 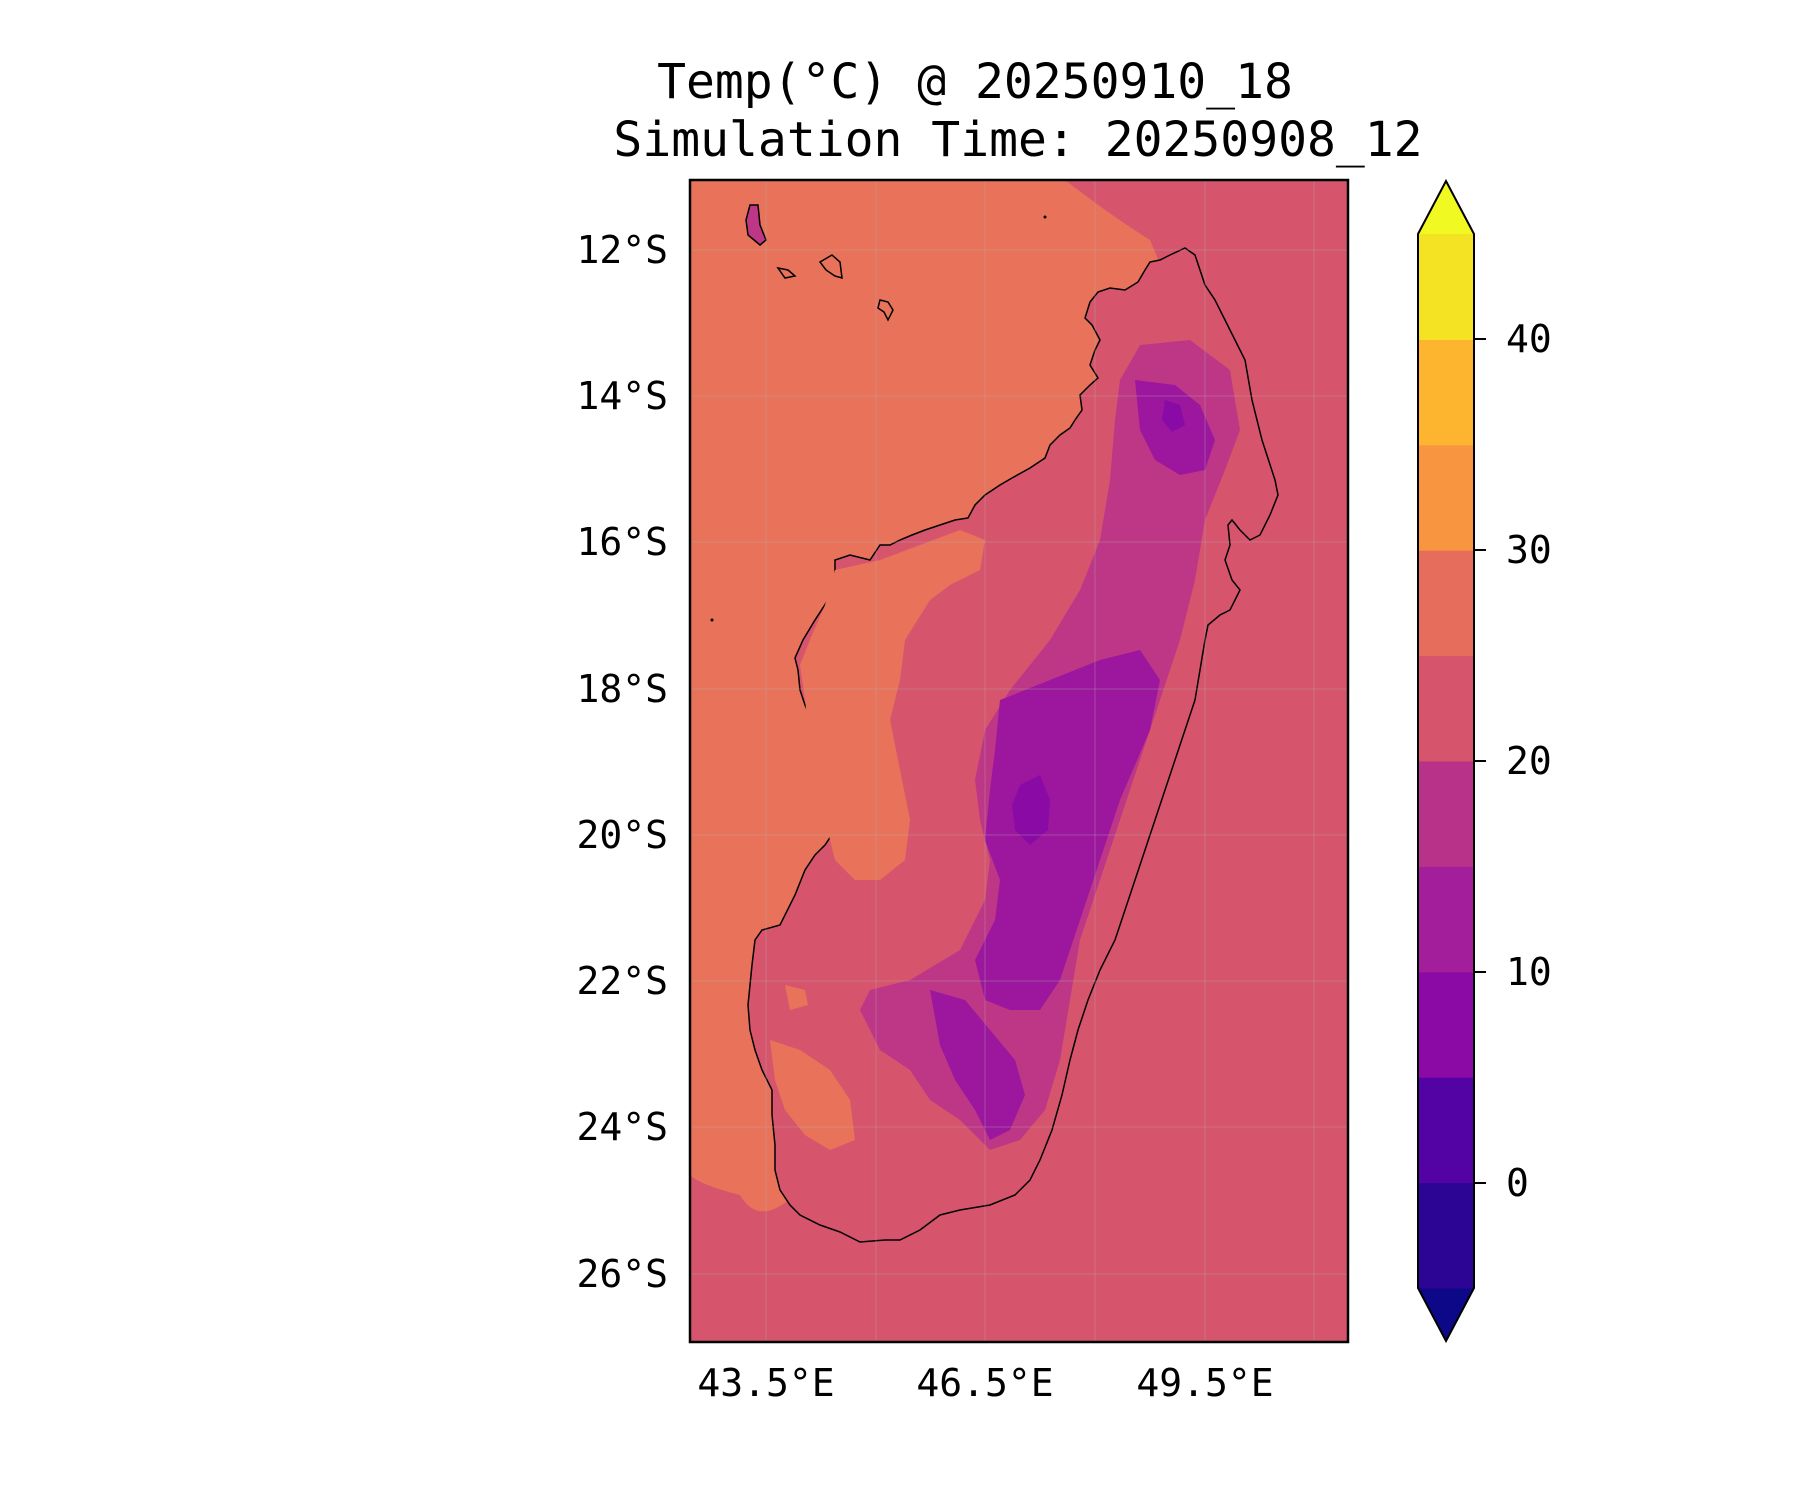 What do you see at coordinates (622, 1127) in the screenshot?
I see `lat-tick-label: 24°S` at bounding box center [622, 1127].